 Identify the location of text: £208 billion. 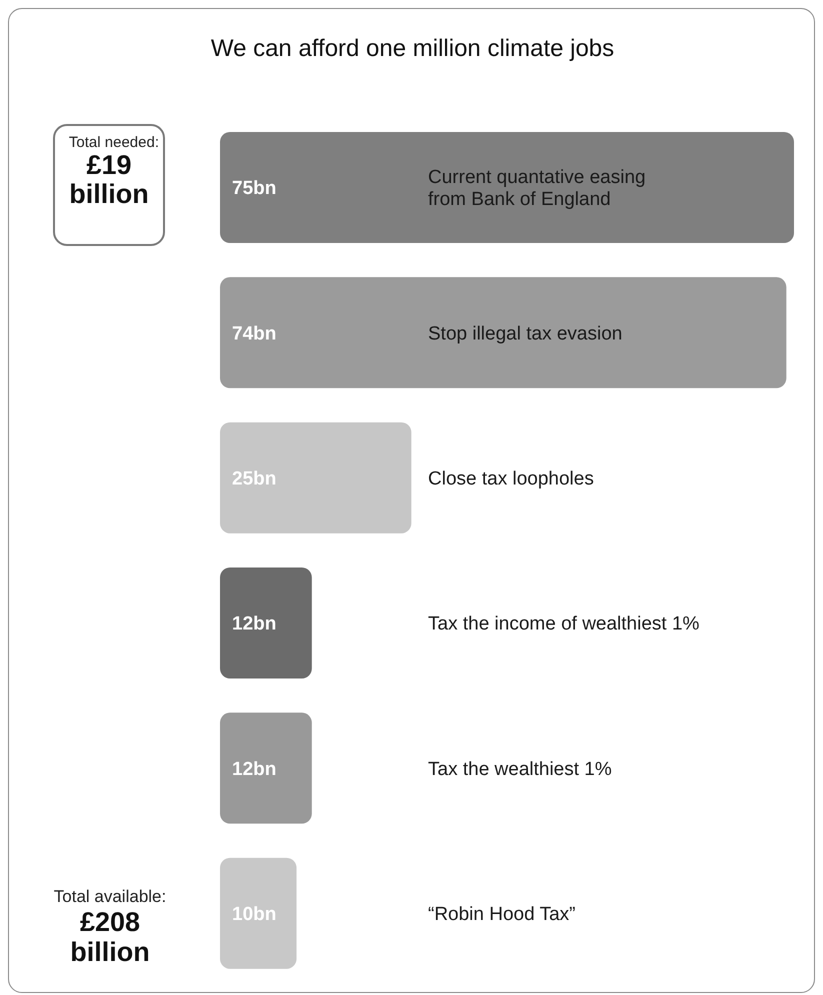
(110, 937).